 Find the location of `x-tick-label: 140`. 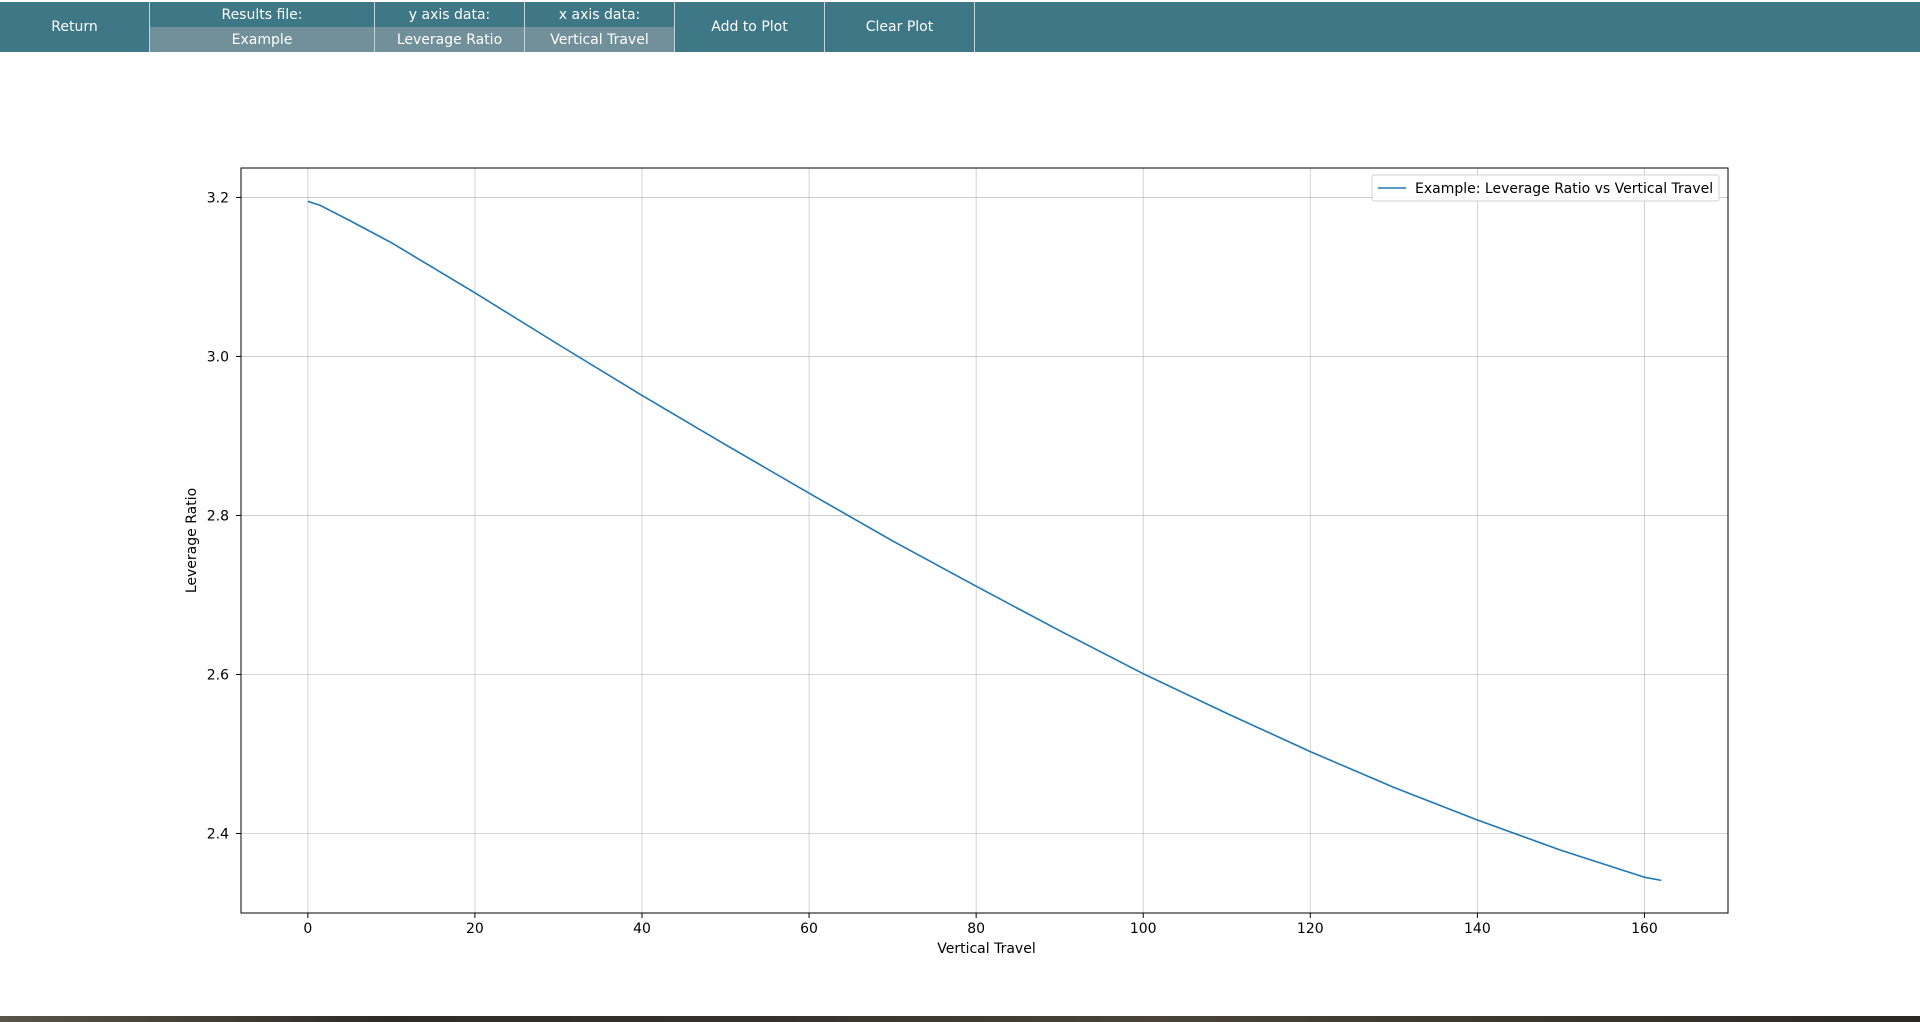

x-tick-label: 140 is located at coordinates (1477, 929).